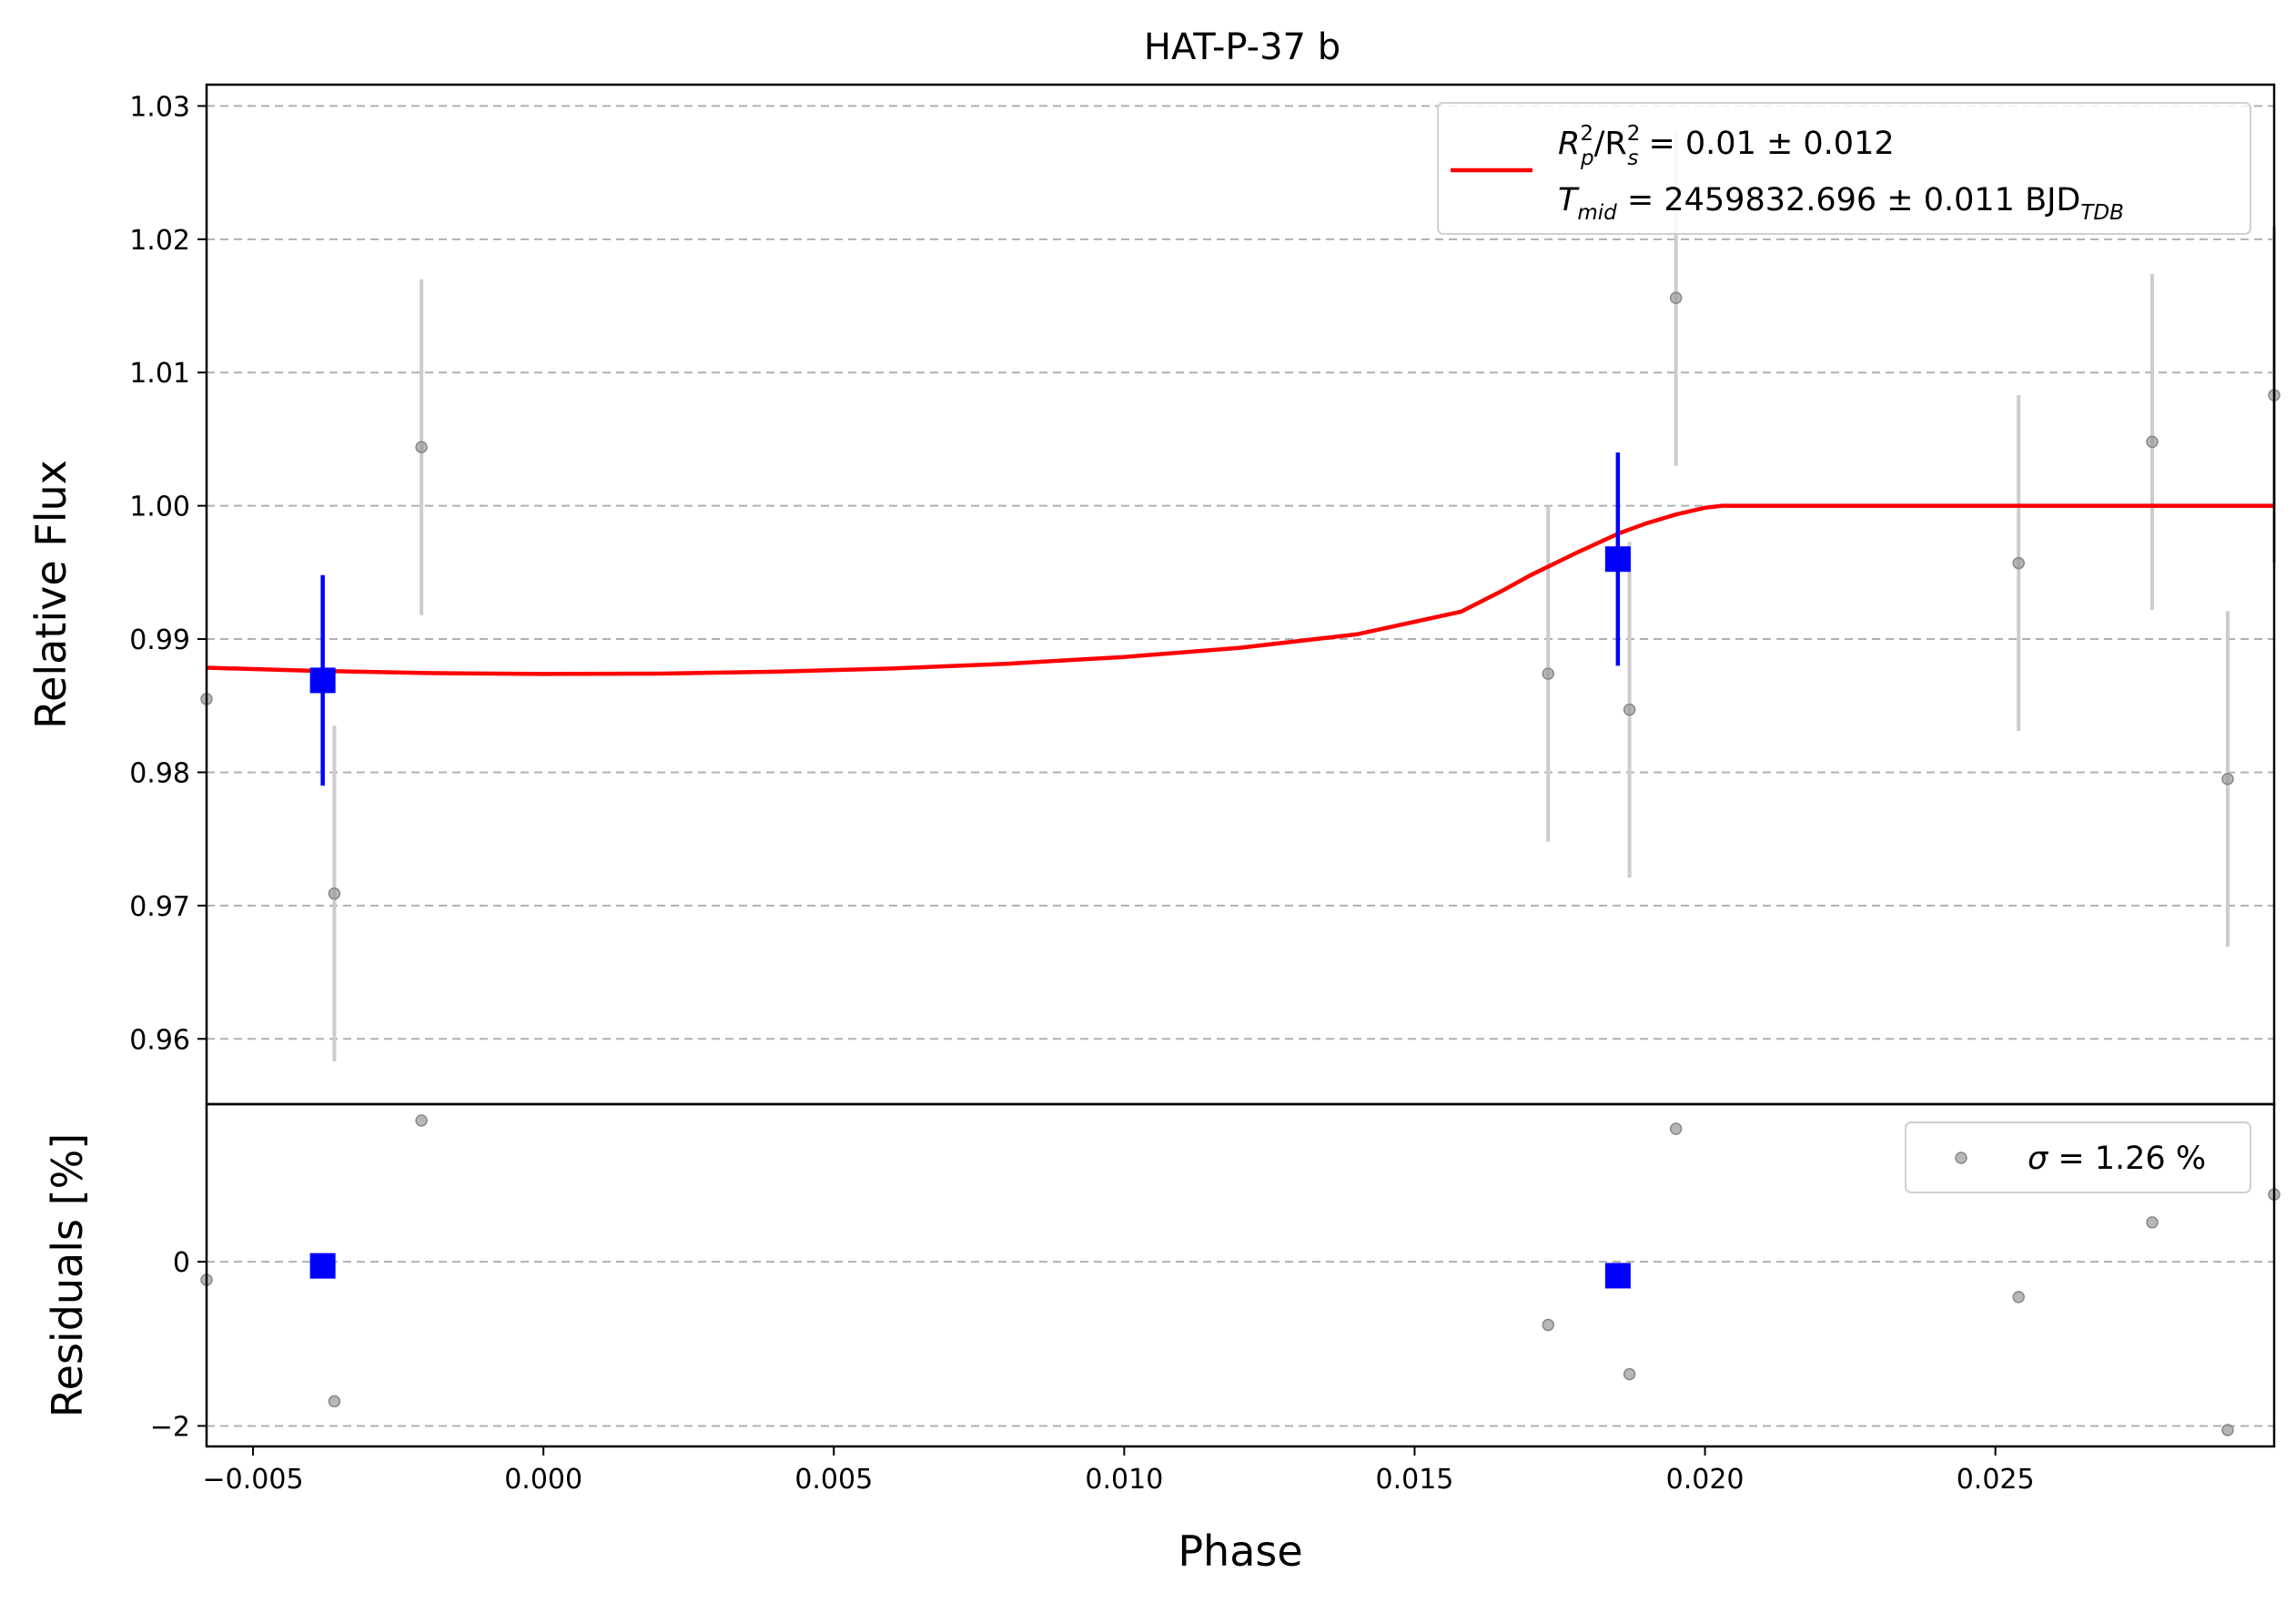 Image resolution: width=2296 pixels, height=1603 pixels. I want to click on top-y-tick-label: 1.01, so click(160, 374).